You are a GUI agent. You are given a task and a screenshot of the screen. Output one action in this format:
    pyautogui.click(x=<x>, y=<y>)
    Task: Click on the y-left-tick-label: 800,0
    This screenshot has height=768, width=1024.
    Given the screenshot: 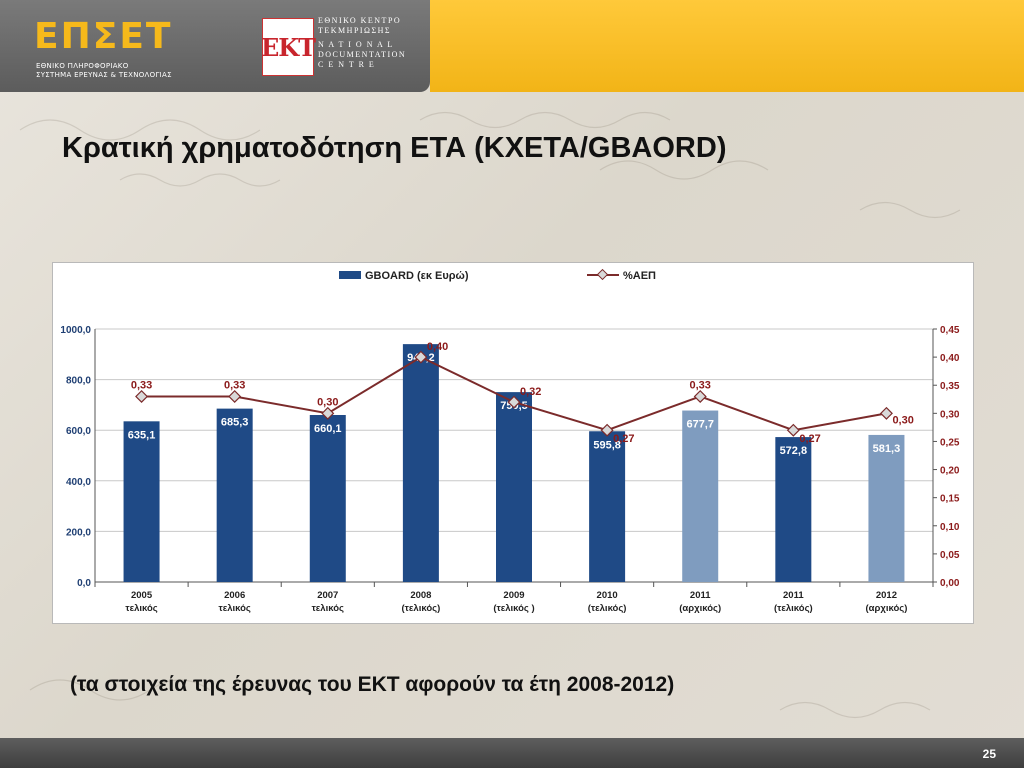 What is the action you would take?
    pyautogui.click(x=78, y=381)
    